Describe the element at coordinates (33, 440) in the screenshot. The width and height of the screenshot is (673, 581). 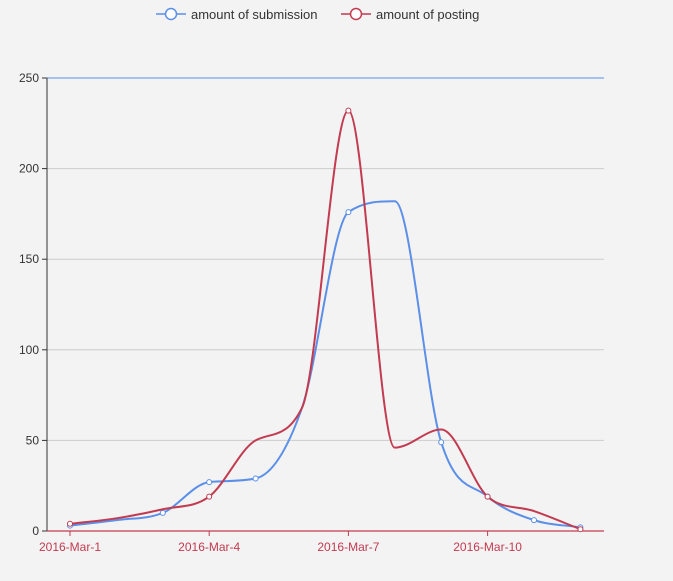
I see `y-tick-label: 50` at that location.